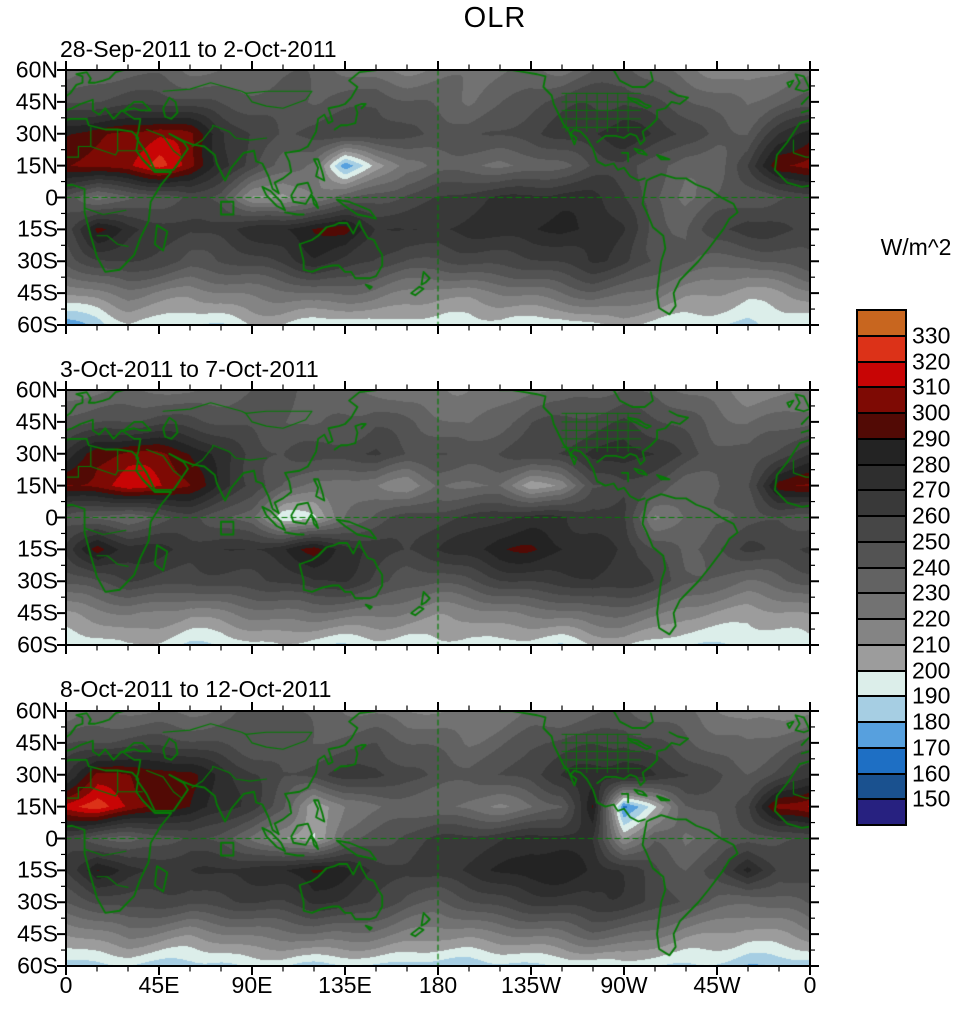  What do you see at coordinates (931, 489) in the screenshot?
I see `colorbar-tick-label: 270` at bounding box center [931, 489].